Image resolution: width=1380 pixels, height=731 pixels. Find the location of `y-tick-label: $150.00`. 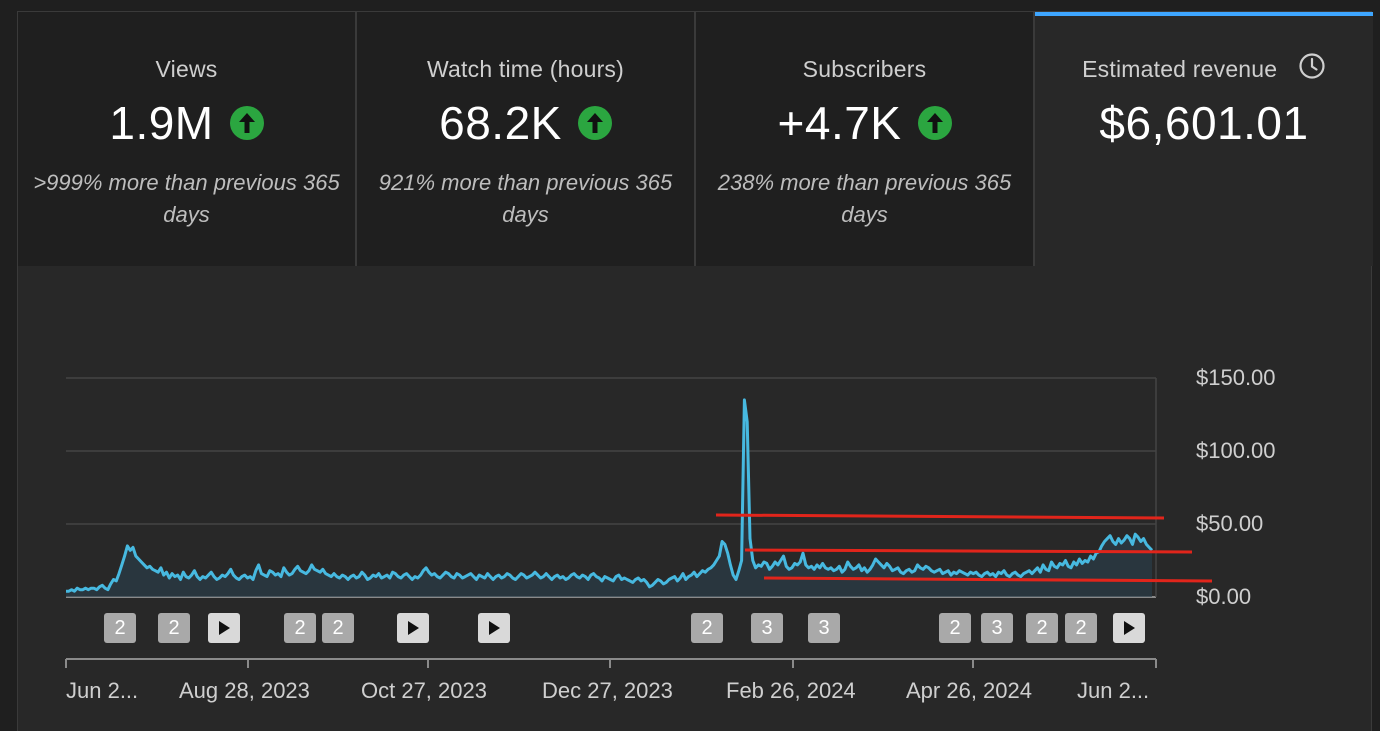

y-tick-label: $150.00 is located at coordinates (1236, 377).